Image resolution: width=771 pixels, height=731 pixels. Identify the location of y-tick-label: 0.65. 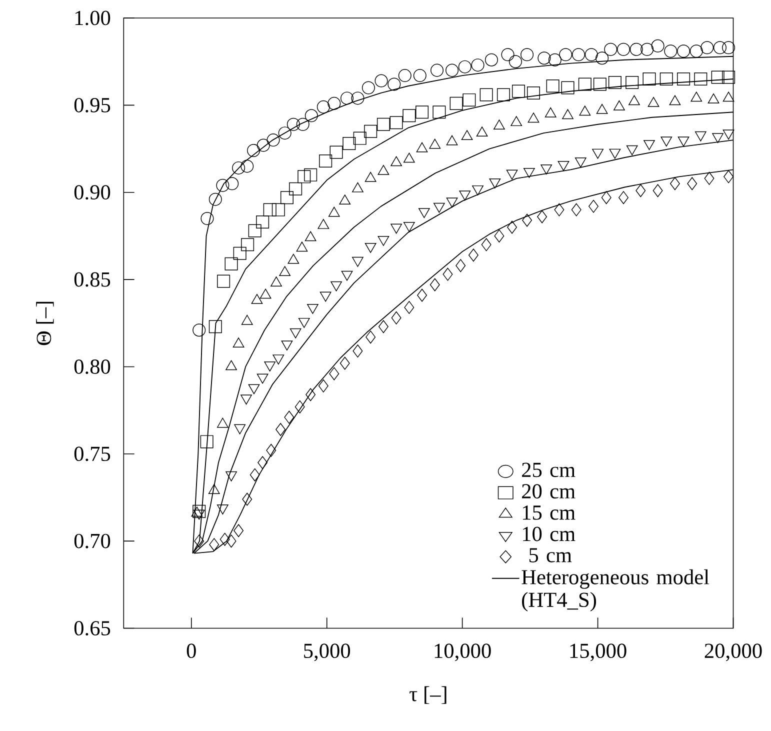
(92, 628).